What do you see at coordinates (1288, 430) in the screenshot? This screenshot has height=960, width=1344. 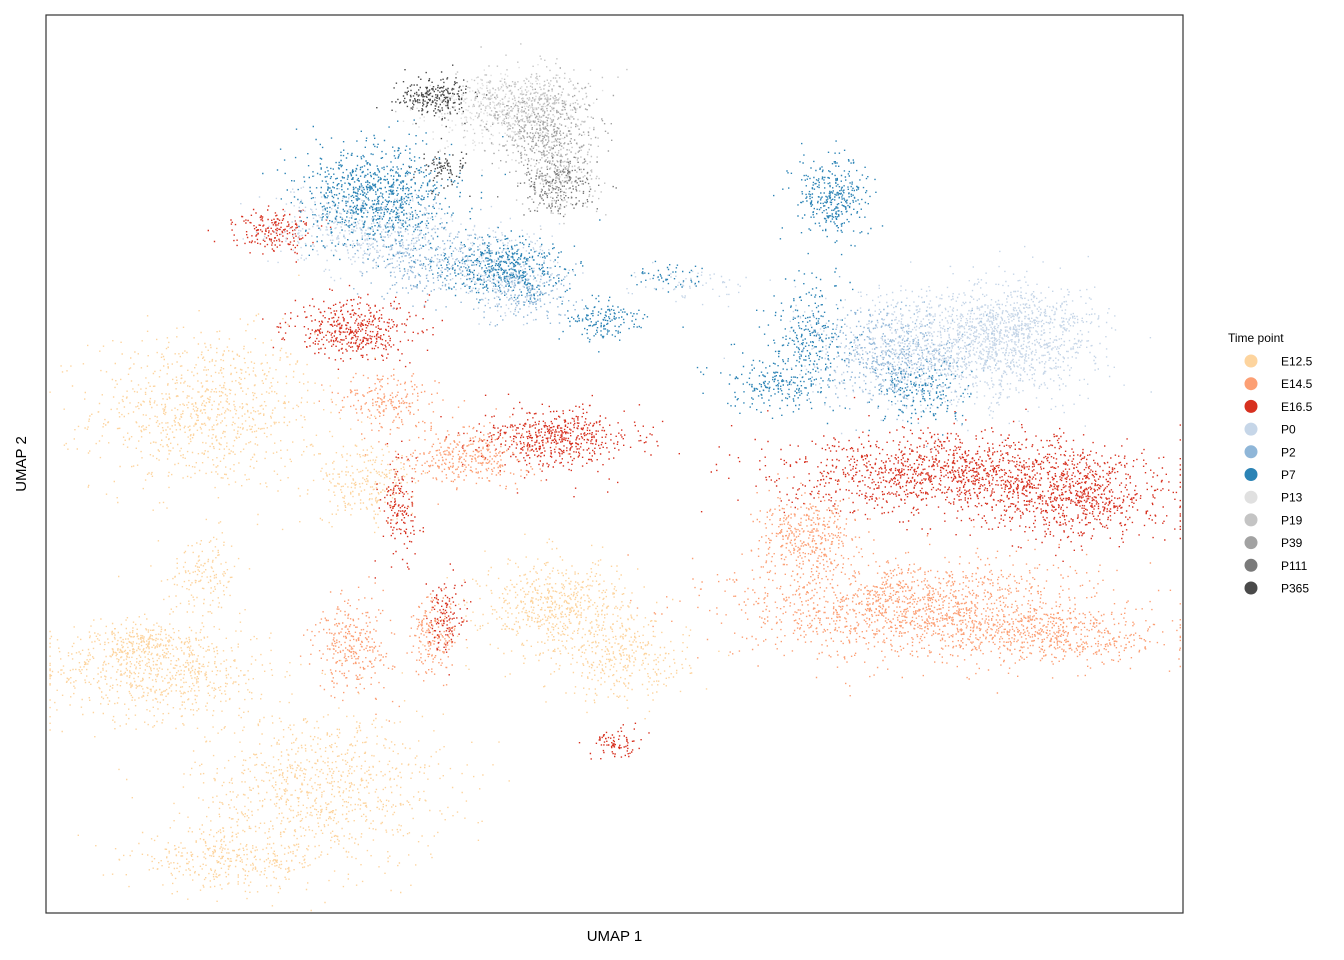 I see `legend-label-p0: P0` at bounding box center [1288, 430].